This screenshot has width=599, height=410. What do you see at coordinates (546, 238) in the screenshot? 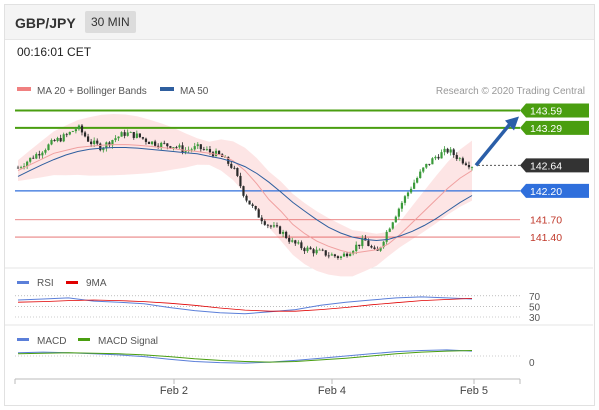
I see `price-level-label: 141.40` at bounding box center [546, 238].